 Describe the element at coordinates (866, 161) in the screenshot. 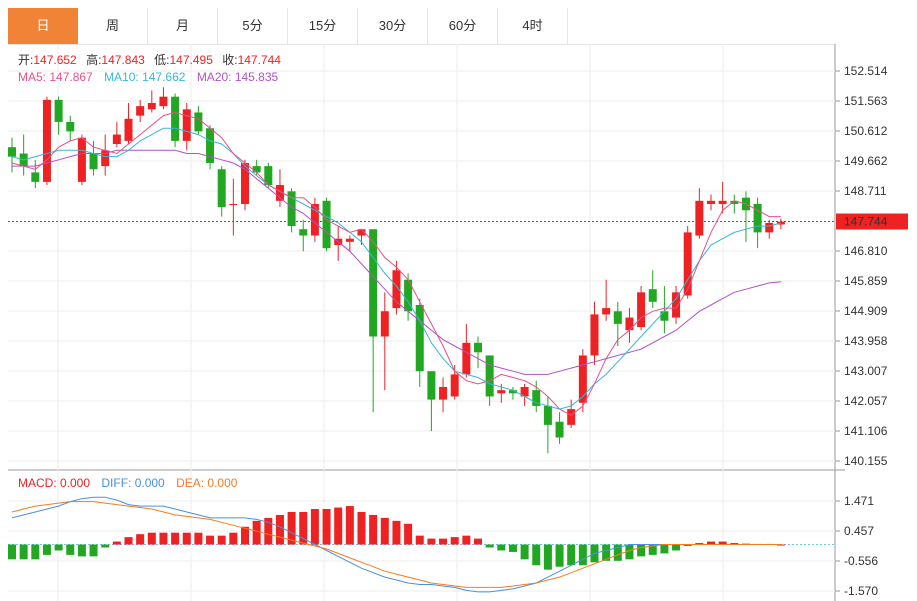

I see `price-tick-label: 149.662` at that location.